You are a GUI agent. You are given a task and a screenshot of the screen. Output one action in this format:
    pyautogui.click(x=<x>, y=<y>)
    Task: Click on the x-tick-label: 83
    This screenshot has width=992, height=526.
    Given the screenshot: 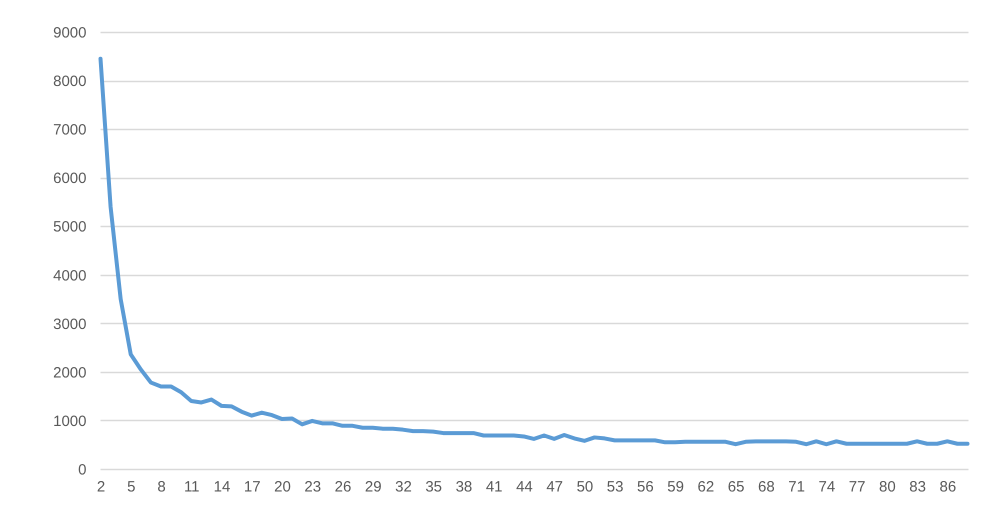 What is the action you would take?
    pyautogui.click(x=917, y=487)
    